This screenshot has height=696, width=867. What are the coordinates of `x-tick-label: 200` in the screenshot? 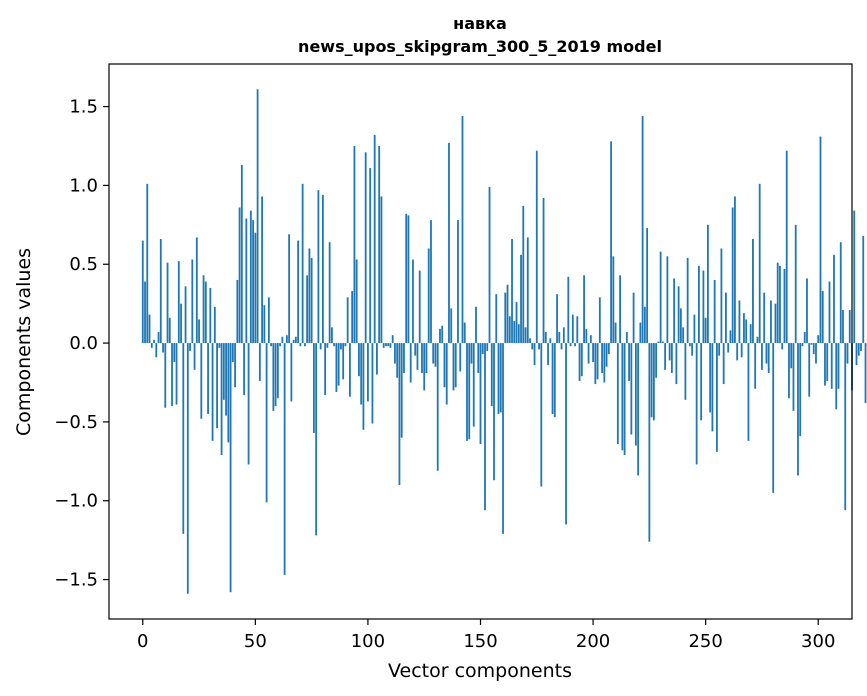 It's located at (593, 641).